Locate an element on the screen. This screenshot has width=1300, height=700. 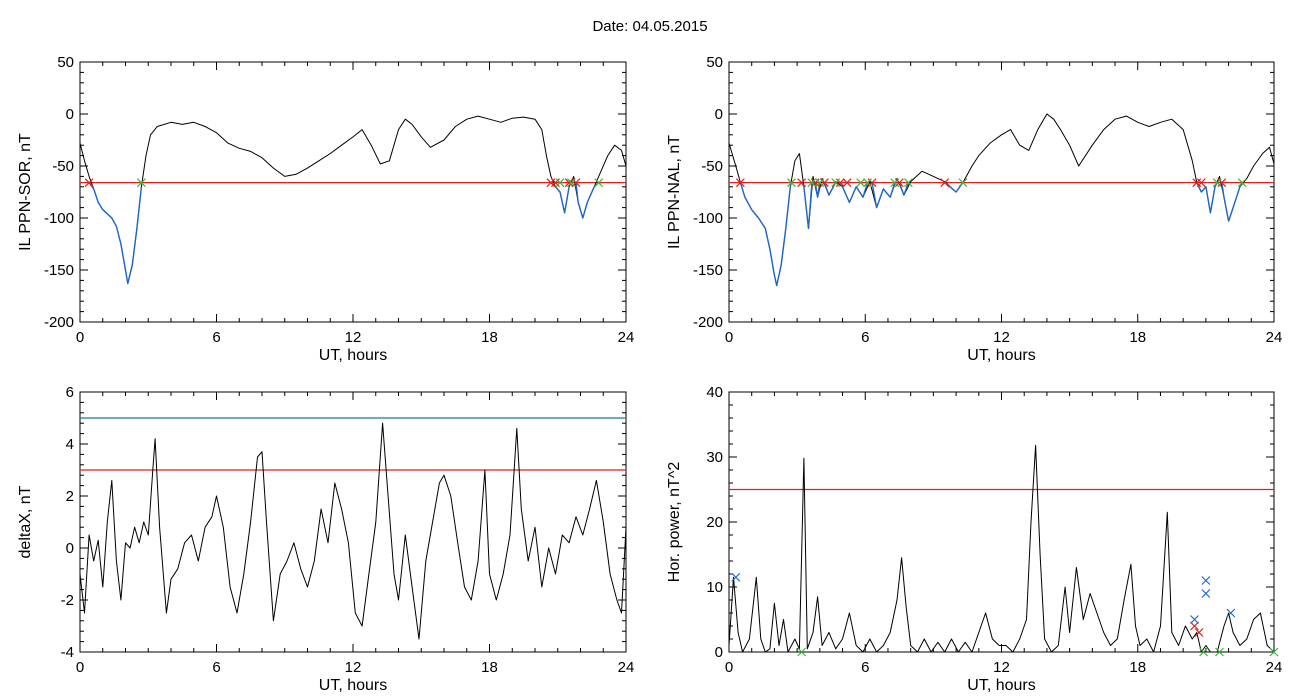
y-tick-label: 2 is located at coordinates (70, 496).